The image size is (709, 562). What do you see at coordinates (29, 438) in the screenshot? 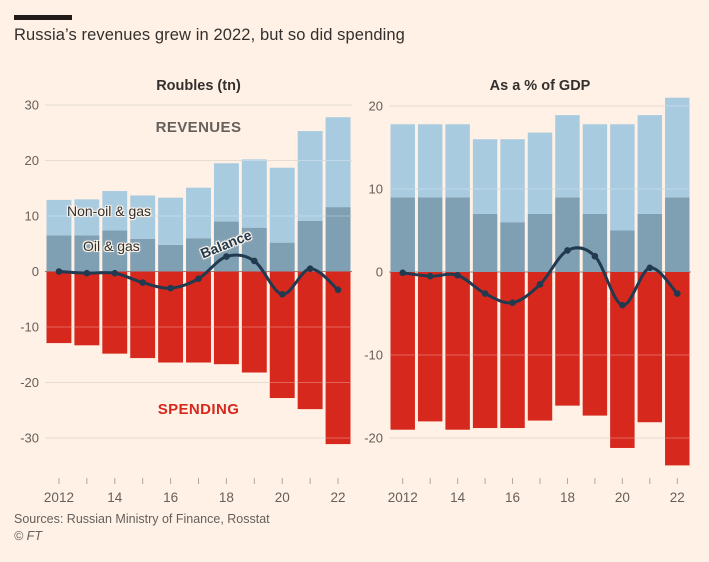
I see `svg-text: -30` at bounding box center [29, 438].